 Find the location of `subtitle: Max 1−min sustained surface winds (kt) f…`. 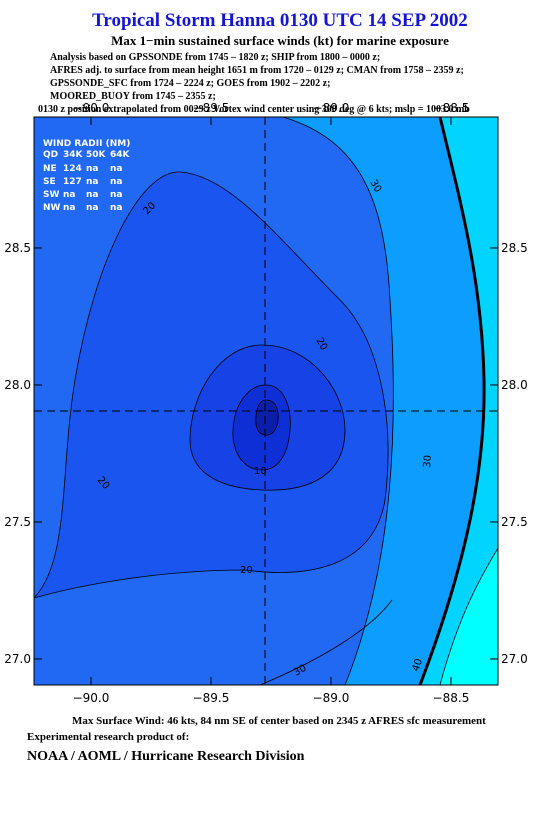

subtitle: Max 1−min sustained surface winds (kt) f… is located at coordinates (280, 40).